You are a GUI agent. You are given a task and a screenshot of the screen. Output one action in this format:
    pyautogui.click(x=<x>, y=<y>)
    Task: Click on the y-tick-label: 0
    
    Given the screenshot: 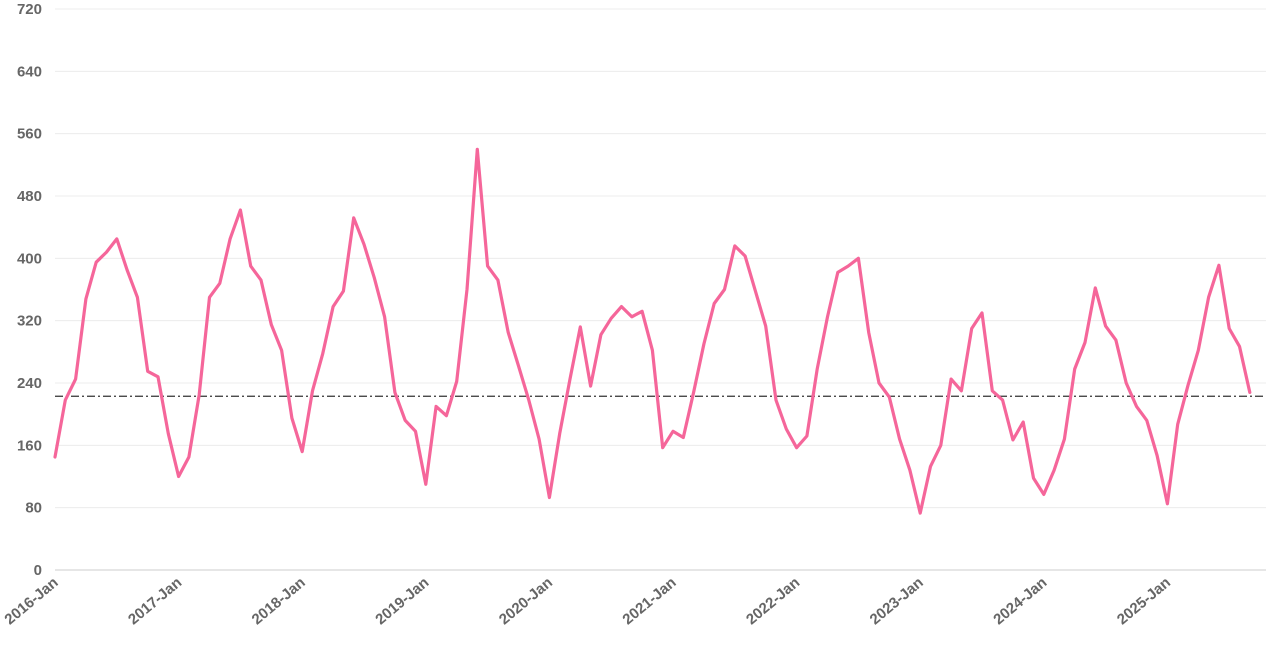 What is the action you would take?
    pyautogui.click(x=38, y=570)
    